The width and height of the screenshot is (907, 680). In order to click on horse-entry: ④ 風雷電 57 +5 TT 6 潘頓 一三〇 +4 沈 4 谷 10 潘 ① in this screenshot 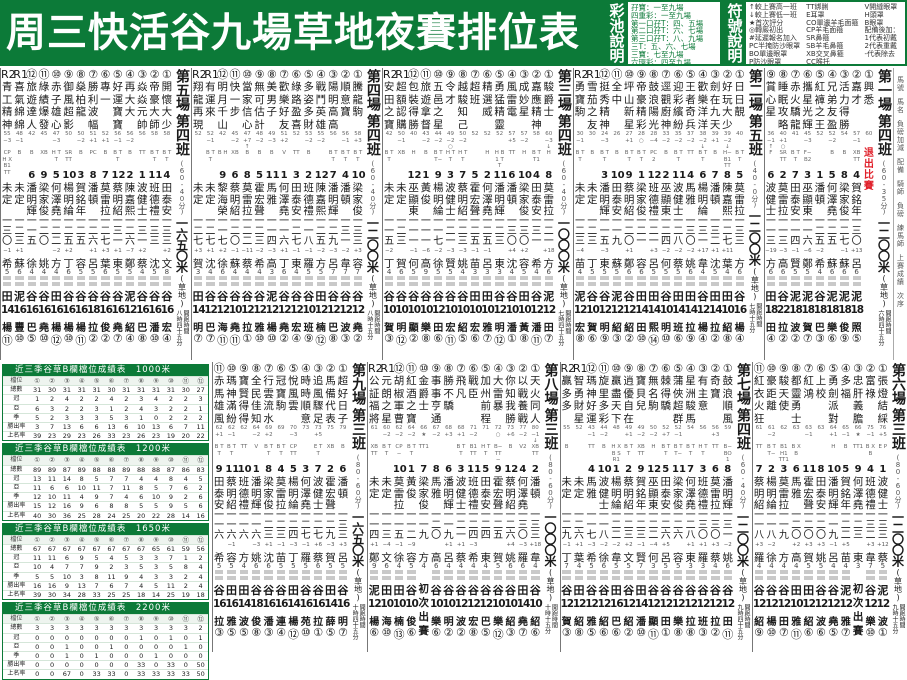, I will do `click(513, 214)`.